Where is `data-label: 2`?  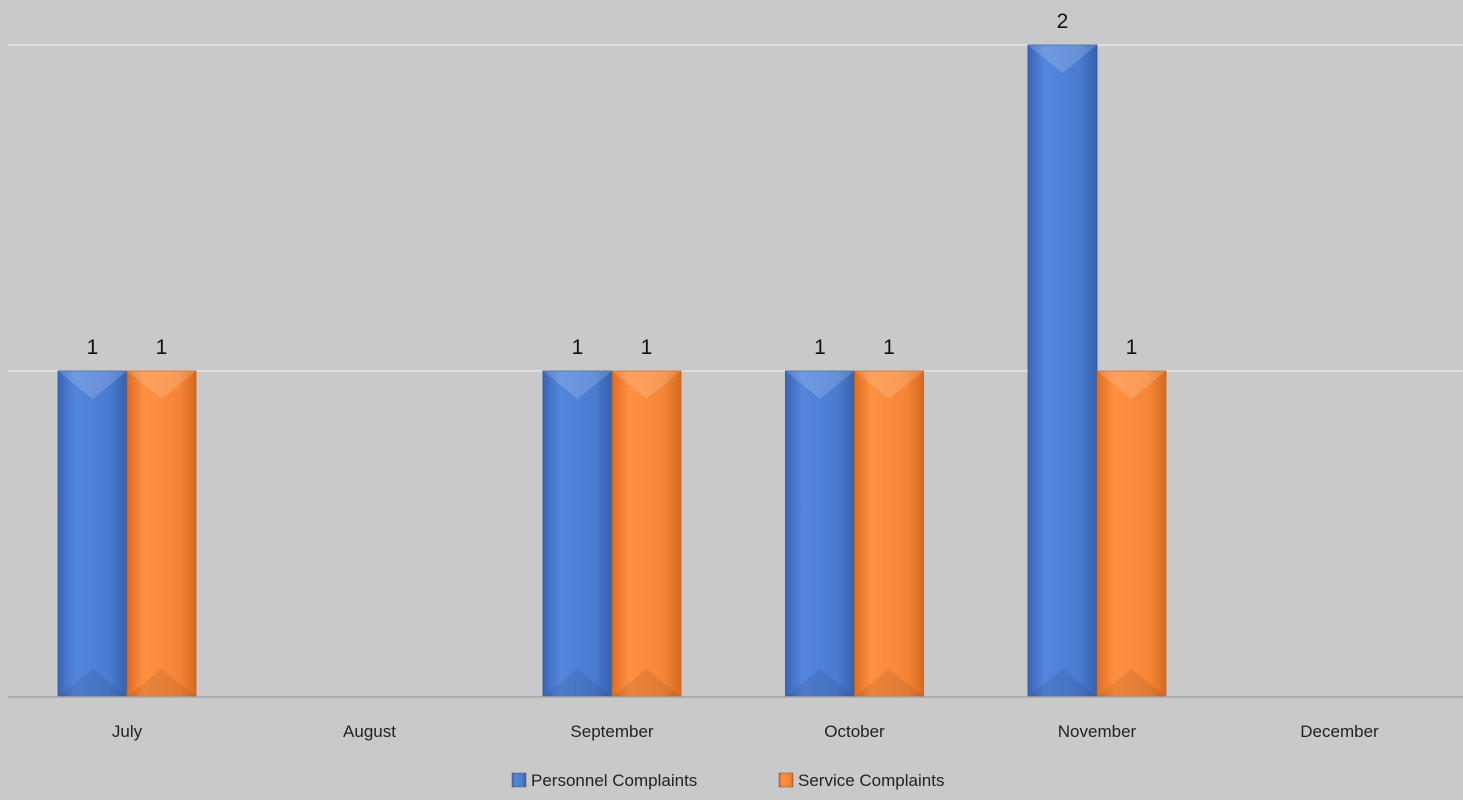 data-label: 2 is located at coordinates (1063, 21).